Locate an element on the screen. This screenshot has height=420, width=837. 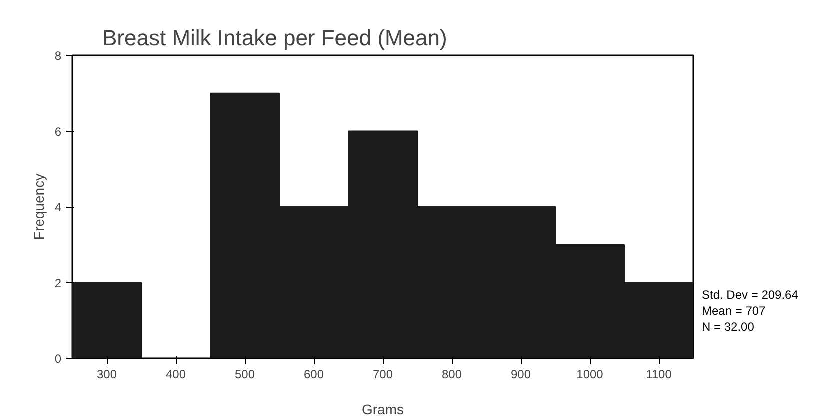
x-tick-label: 1000 is located at coordinates (590, 375).